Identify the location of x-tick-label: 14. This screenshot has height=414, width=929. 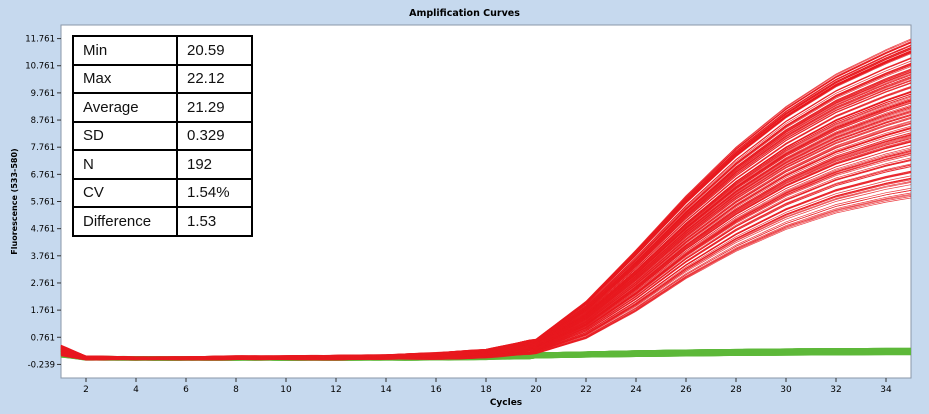
(386, 390).